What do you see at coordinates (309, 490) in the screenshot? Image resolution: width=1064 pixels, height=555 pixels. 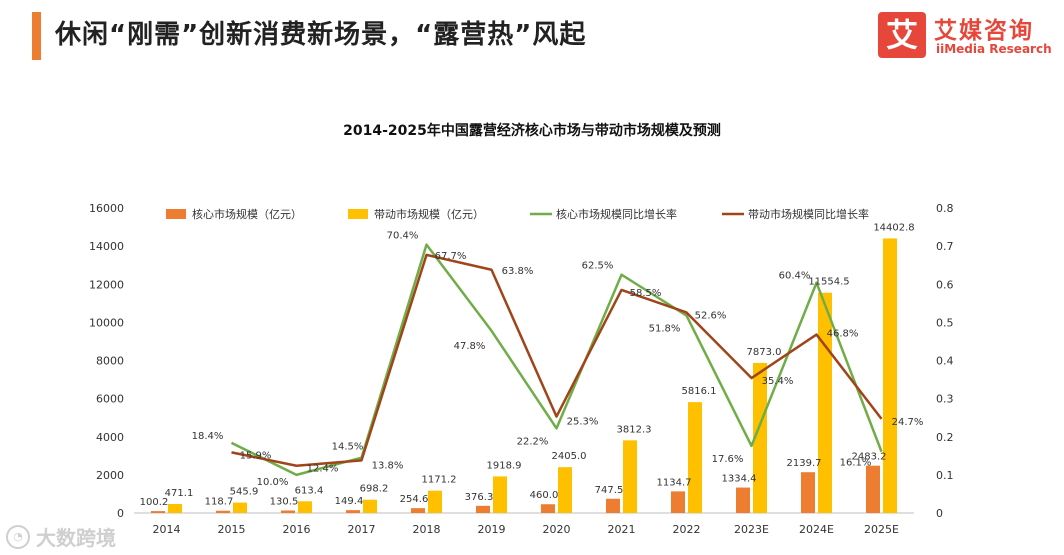 I see `bar-driven-label: 613.4` at bounding box center [309, 490].